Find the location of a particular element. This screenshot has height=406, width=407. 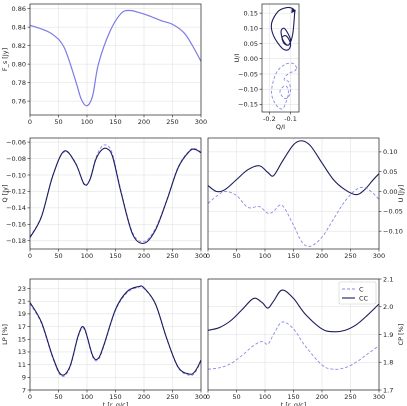

y-axis-label: Q [Jy] is located at coordinates (5, 193).